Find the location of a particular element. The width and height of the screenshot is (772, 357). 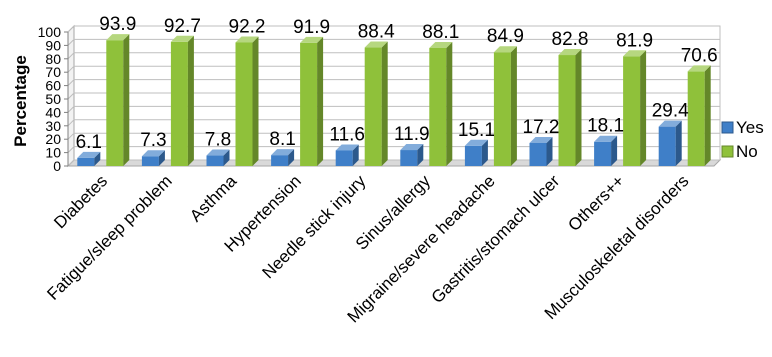

legend-item-no: No is located at coordinates (739, 151).